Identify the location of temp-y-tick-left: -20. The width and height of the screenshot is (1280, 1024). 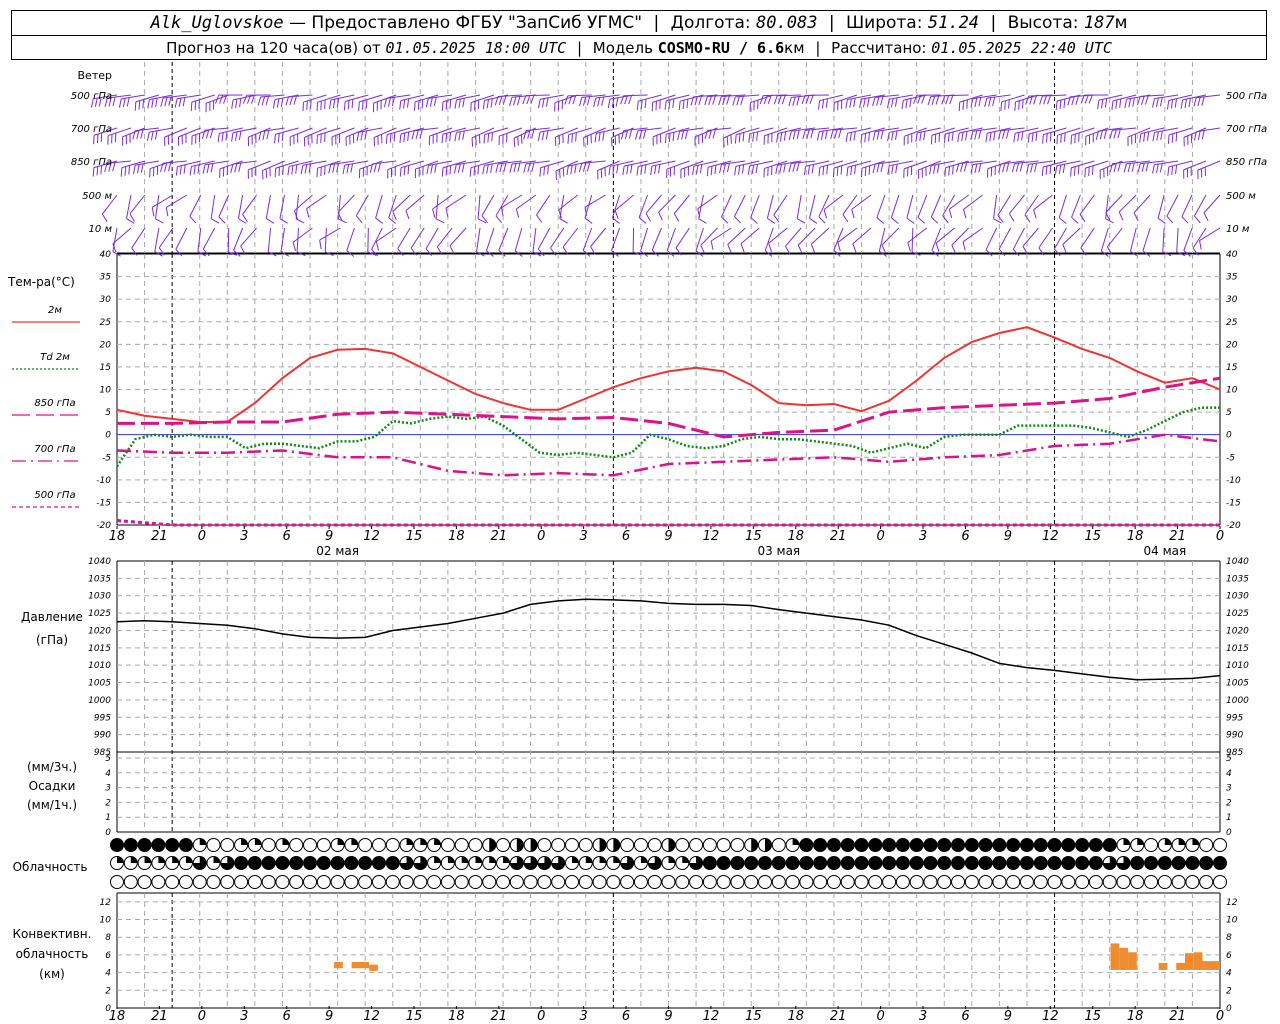
(103, 526).